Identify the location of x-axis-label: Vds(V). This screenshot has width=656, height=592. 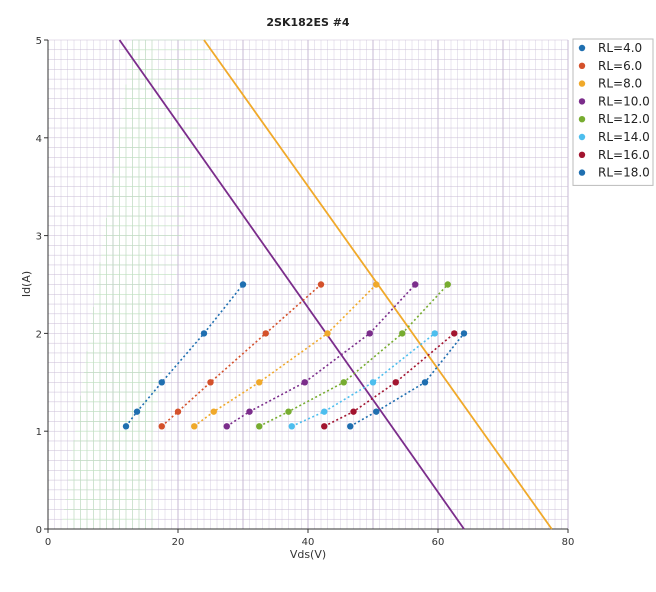
(308, 554).